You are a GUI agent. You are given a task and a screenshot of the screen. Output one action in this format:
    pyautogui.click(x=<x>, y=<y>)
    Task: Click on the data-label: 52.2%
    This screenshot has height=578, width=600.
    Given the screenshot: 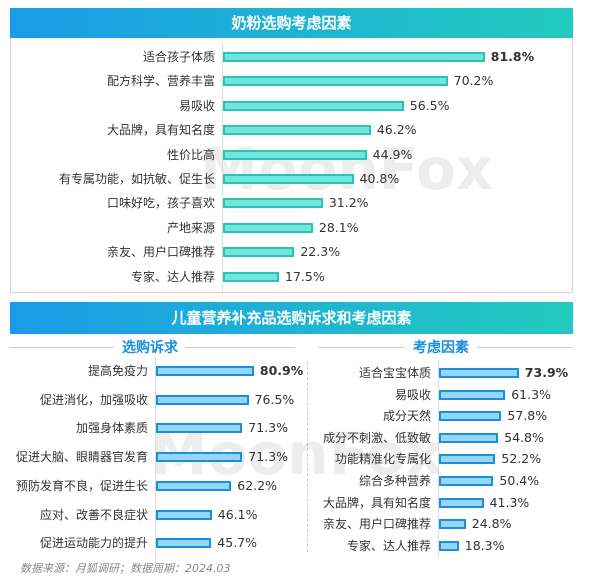 What is the action you would take?
    pyautogui.click(x=521, y=459)
    